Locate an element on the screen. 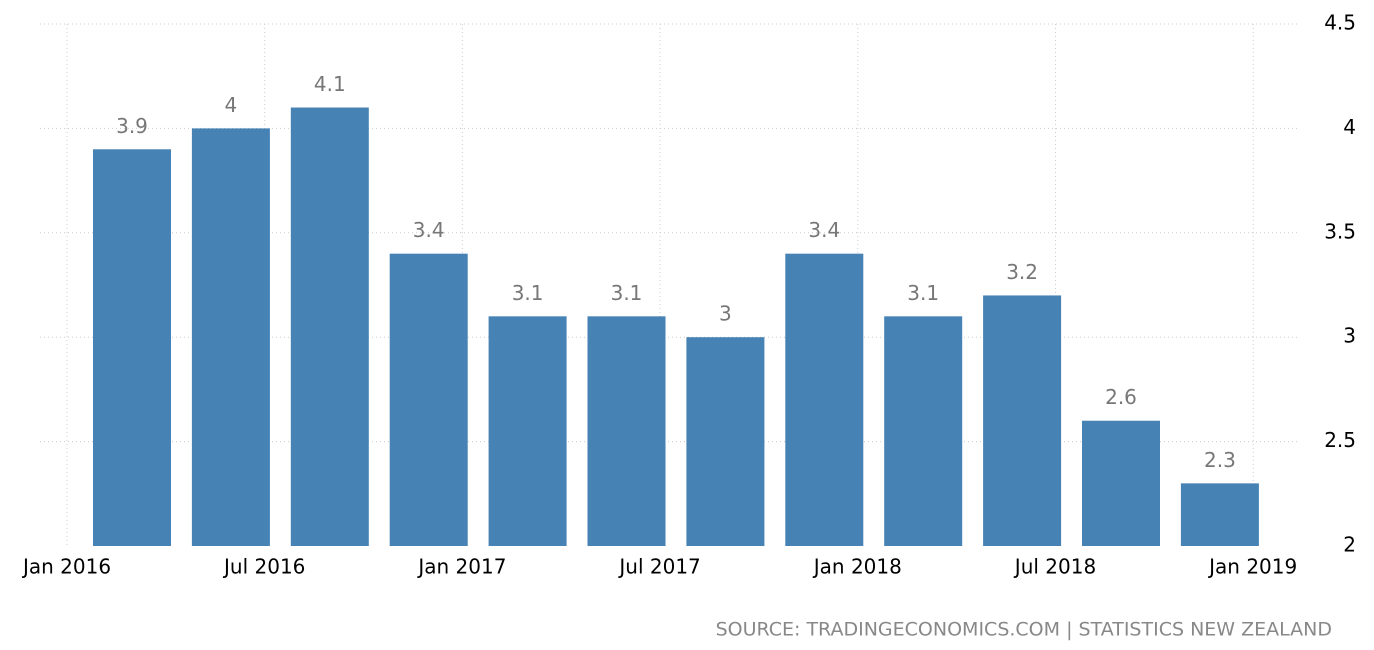  x-tick-label: Jan 2019 is located at coordinates (1252, 567).